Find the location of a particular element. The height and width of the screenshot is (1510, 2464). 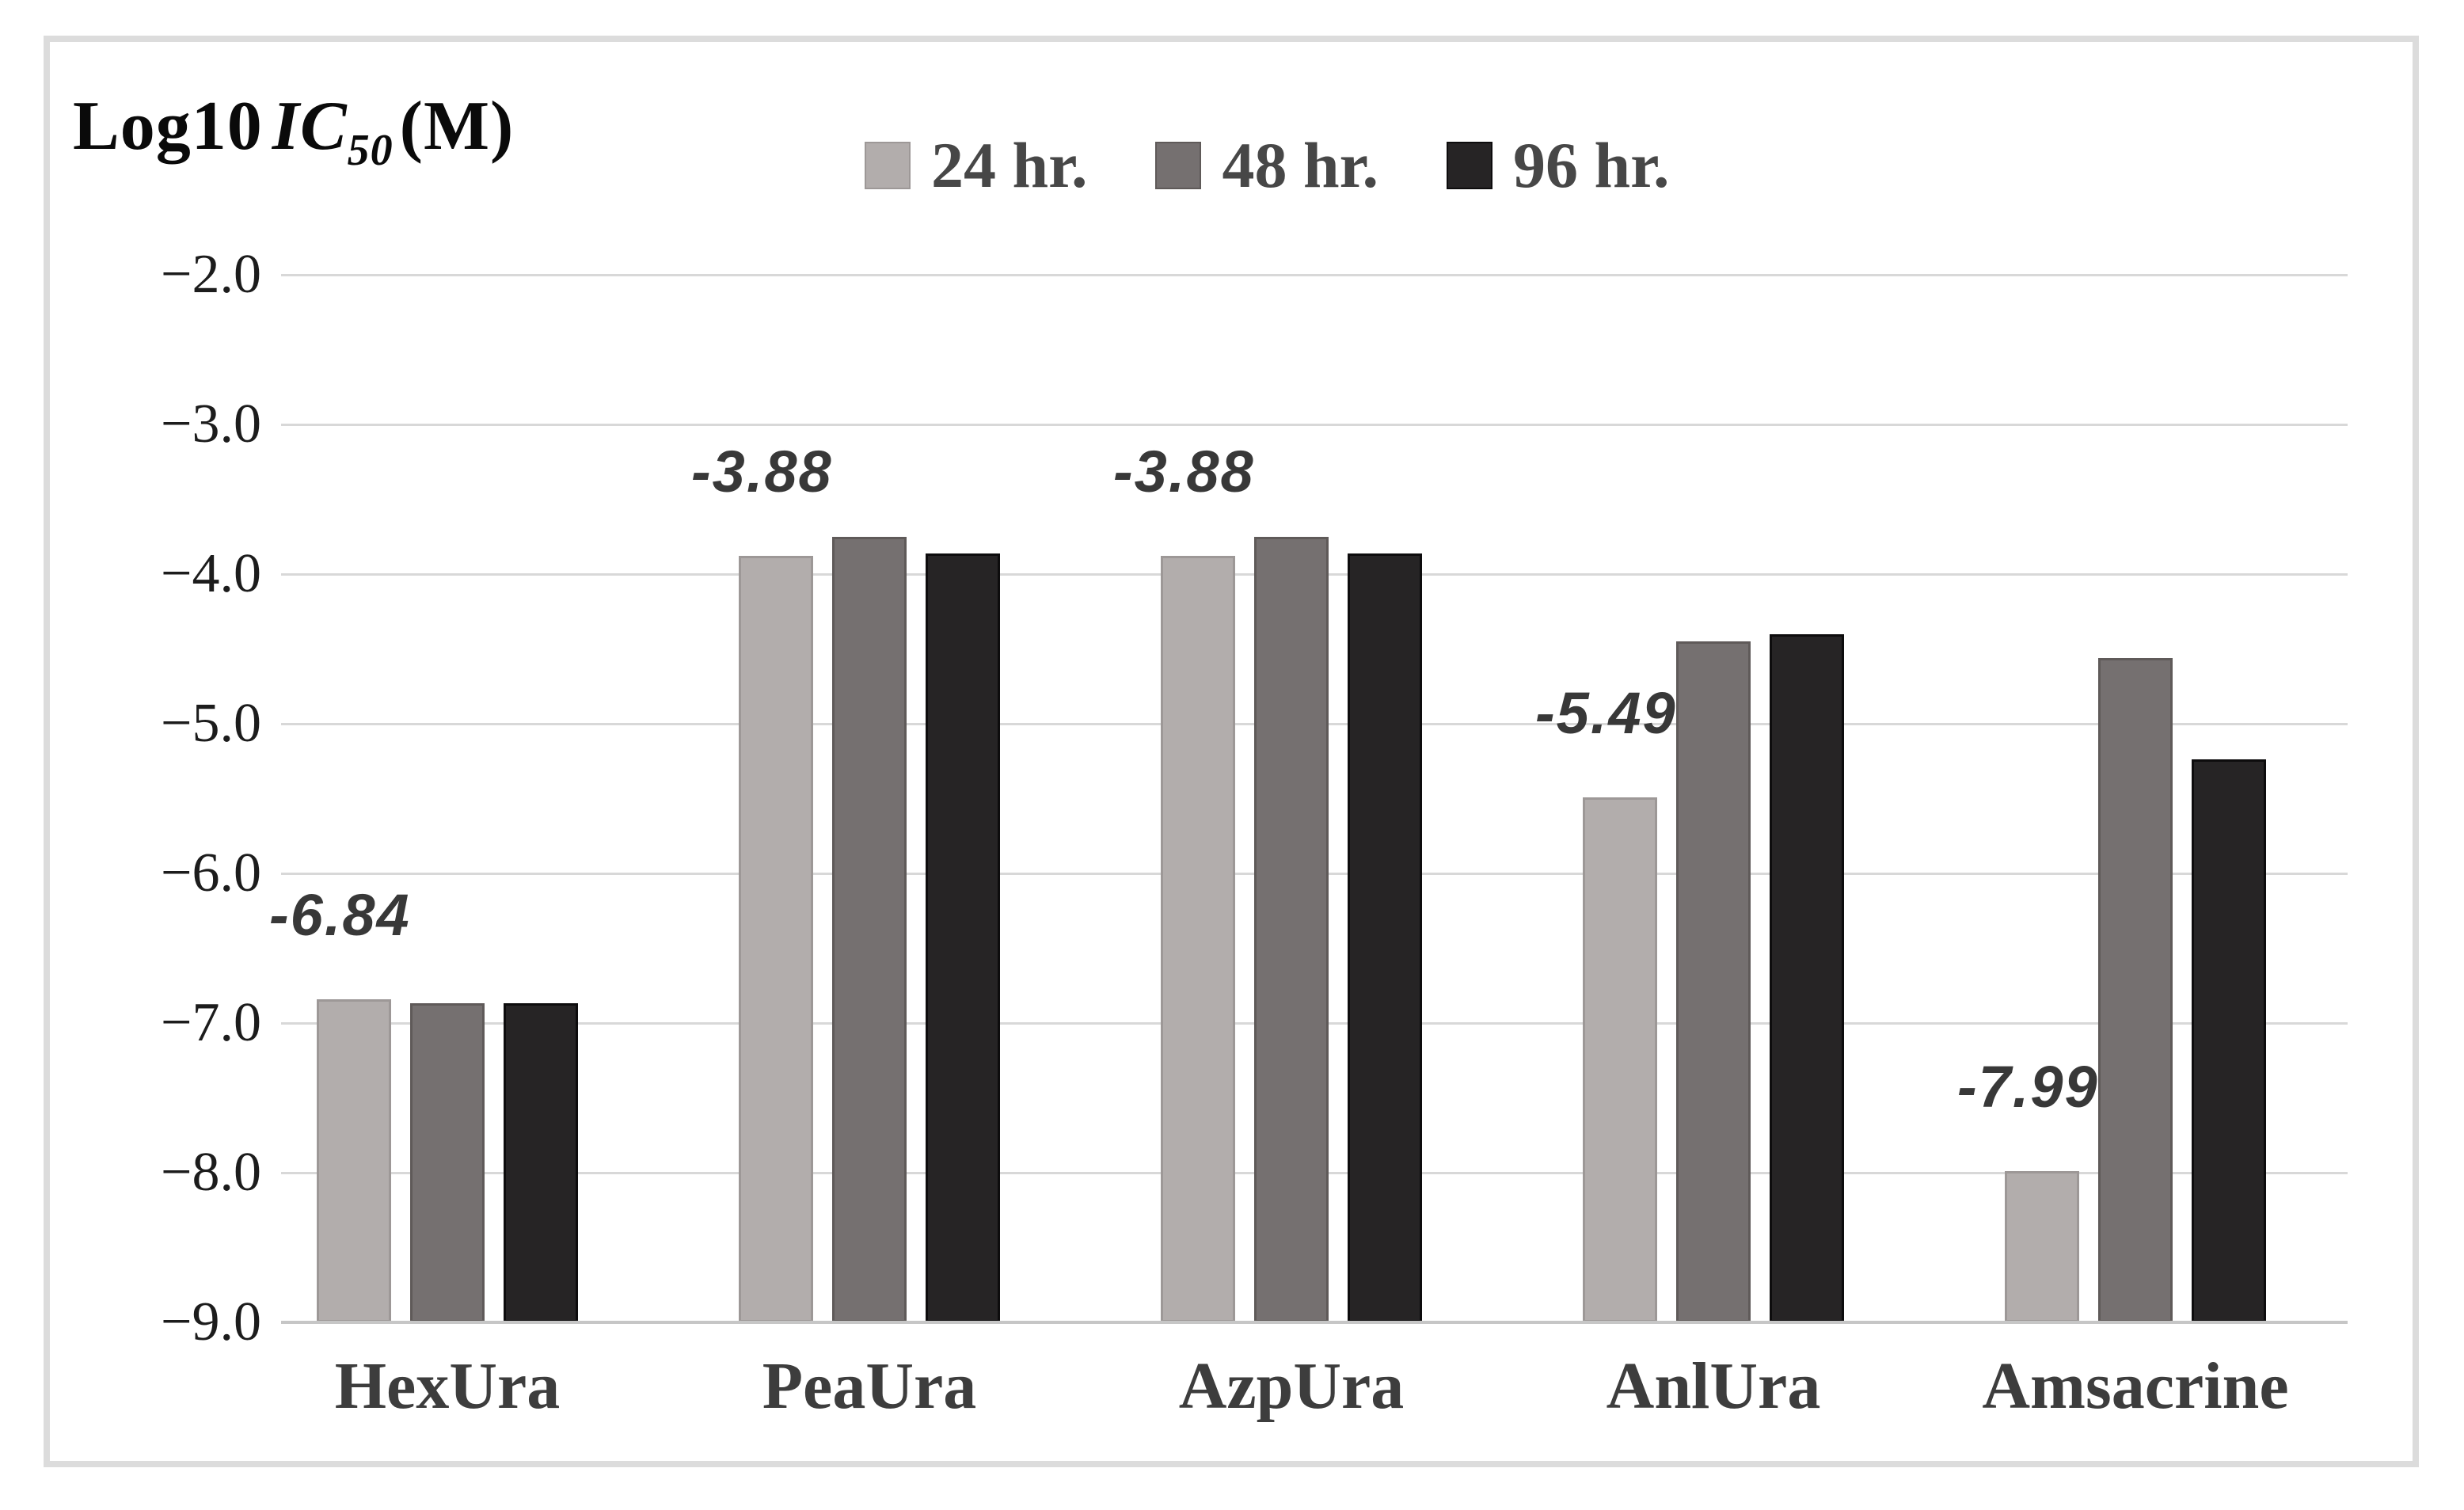

x-axis-line is located at coordinates (1314, 1322).